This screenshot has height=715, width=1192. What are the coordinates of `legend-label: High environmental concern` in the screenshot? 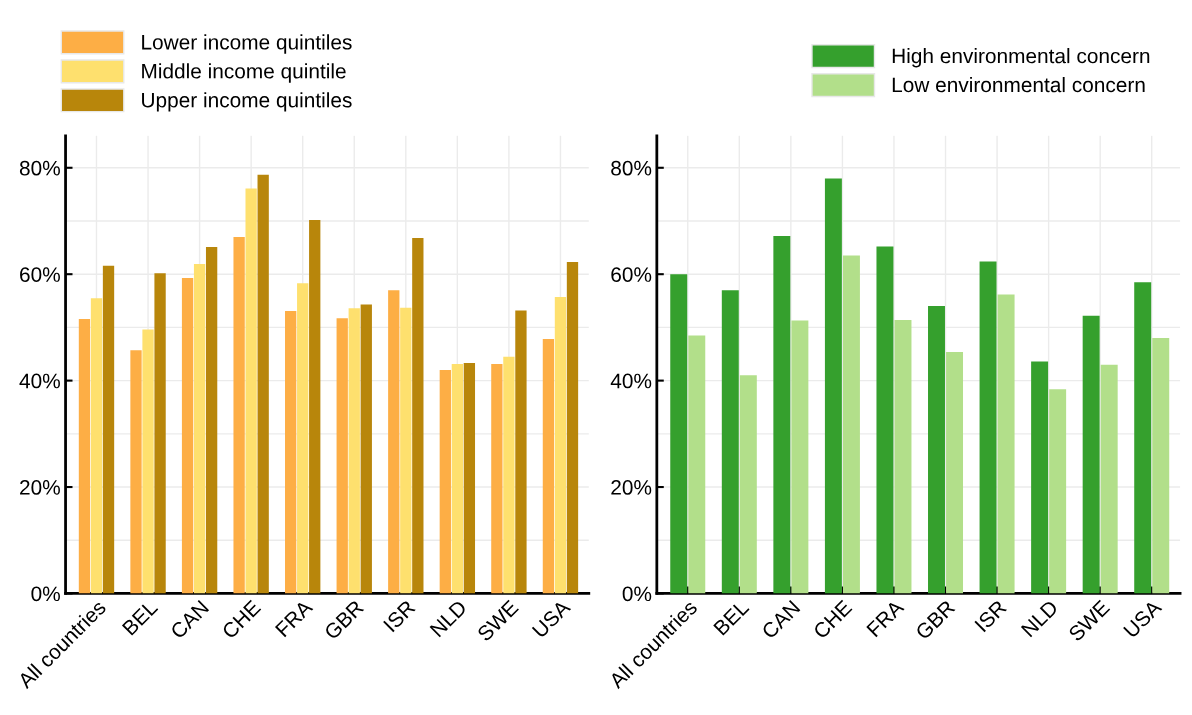 It's located at (1021, 58).